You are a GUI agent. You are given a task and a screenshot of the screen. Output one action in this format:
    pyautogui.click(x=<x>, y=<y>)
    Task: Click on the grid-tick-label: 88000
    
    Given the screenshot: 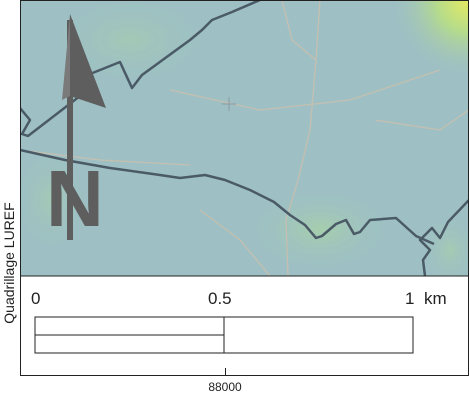 What is the action you would take?
    pyautogui.click(x=225, y=387)
    